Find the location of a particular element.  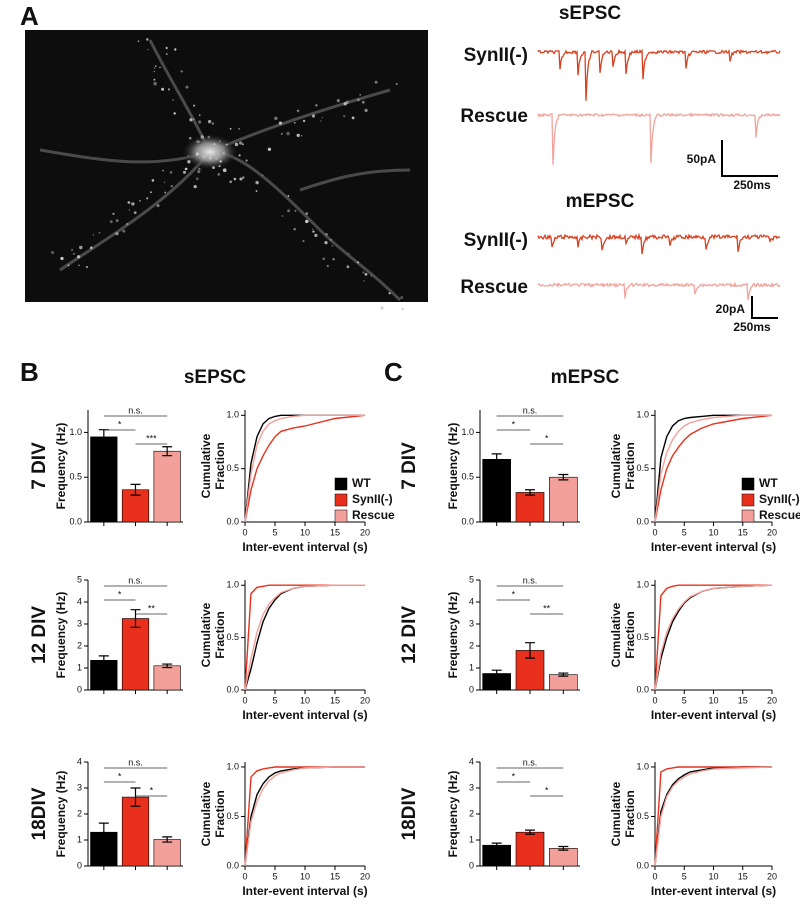

legend-label: WT is located at coordinates (768, 483).